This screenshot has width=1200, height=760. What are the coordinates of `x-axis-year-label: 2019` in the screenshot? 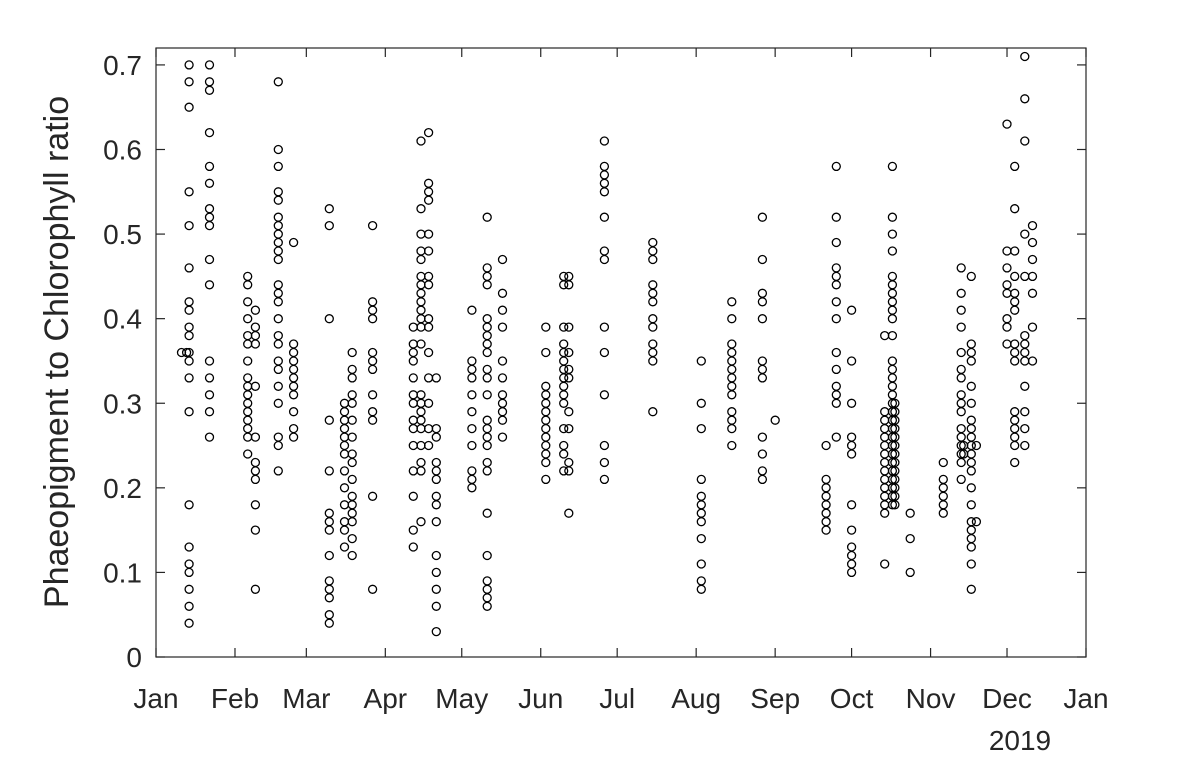 It's located at (1020, 740).